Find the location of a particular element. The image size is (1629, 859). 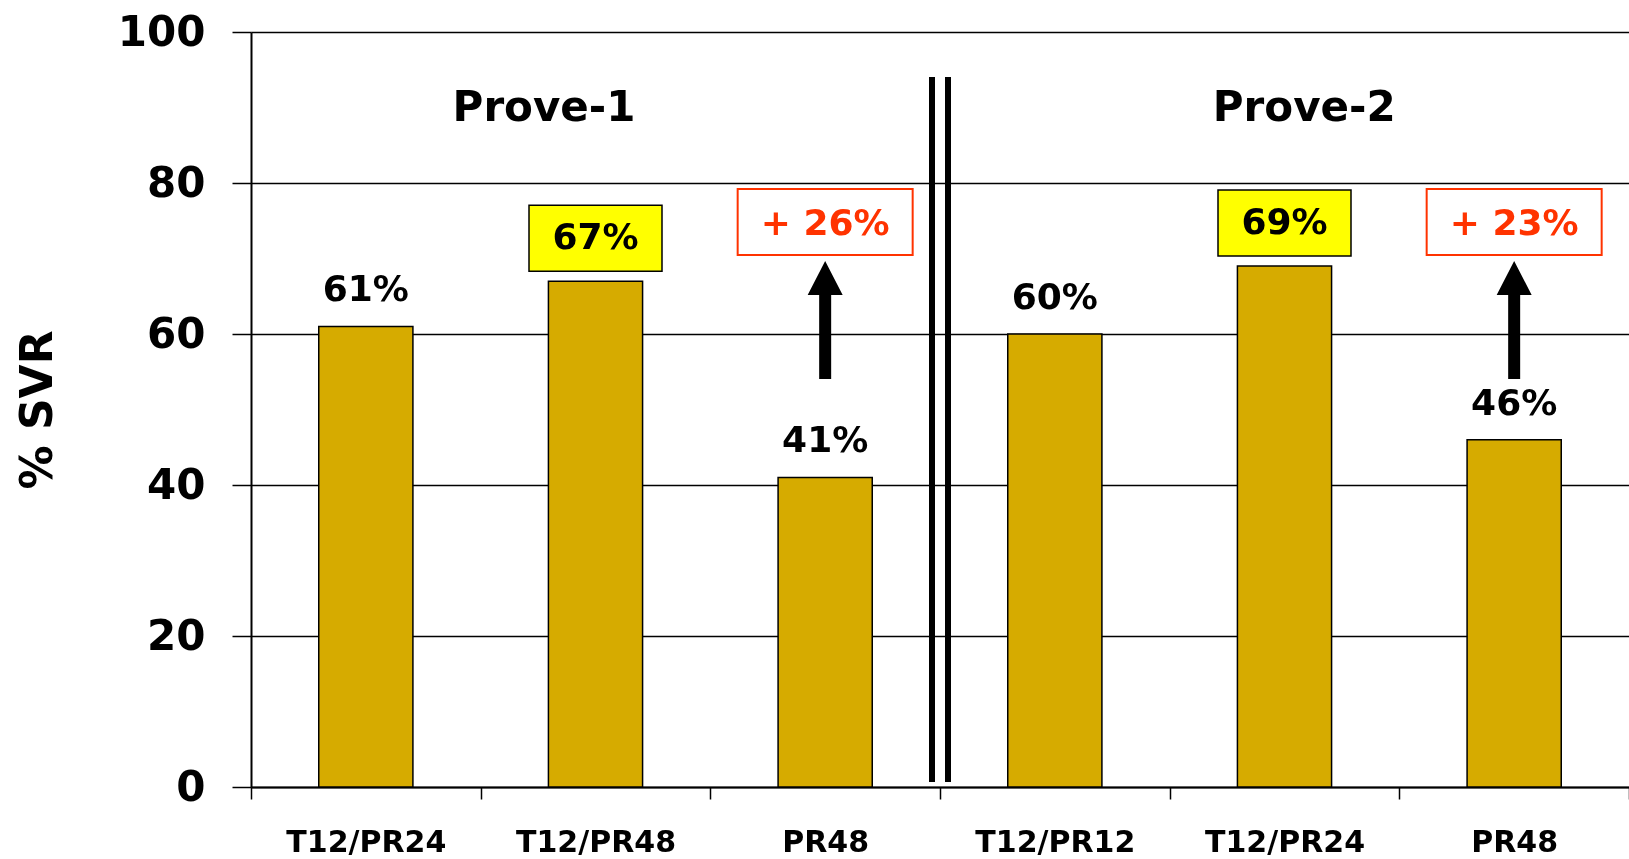

y-tick-label: 20 is located at coordinates (176, 635).